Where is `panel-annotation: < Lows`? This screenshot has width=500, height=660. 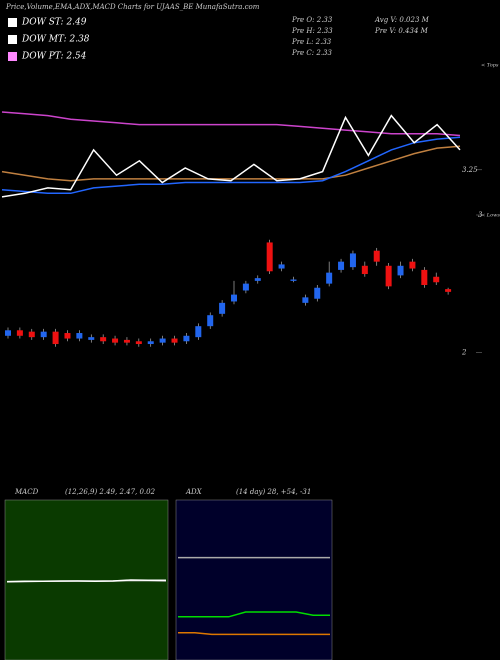 panel-annotation: < Lows is located at coordinates (490, 216).